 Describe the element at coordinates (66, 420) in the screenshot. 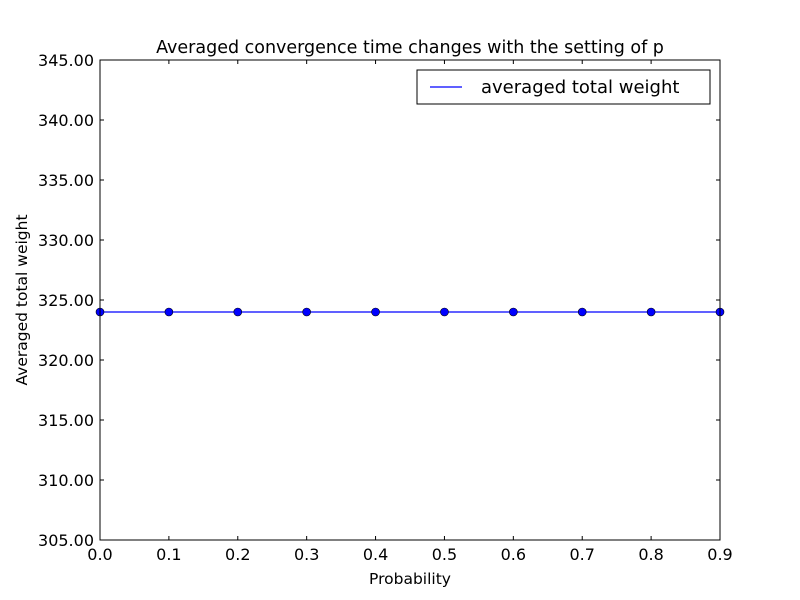

I see `y-tick-label: 315.00` at that location.